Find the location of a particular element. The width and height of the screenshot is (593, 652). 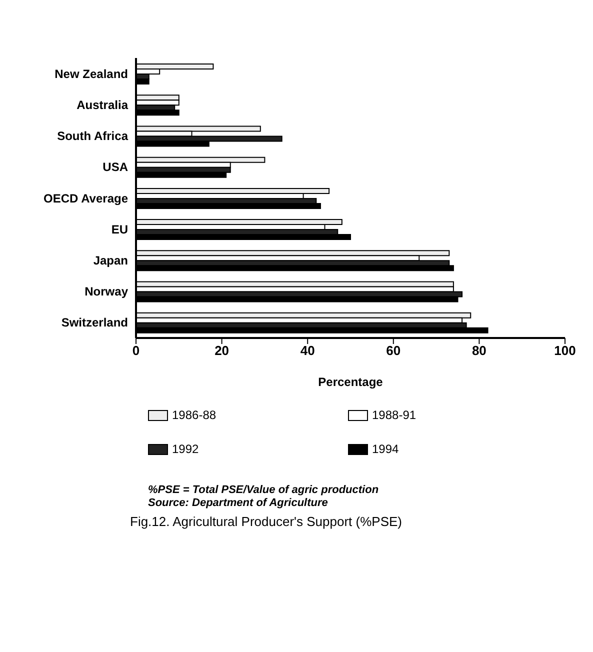

y-tick-label: South Africa is located at coordinates (92, 136).